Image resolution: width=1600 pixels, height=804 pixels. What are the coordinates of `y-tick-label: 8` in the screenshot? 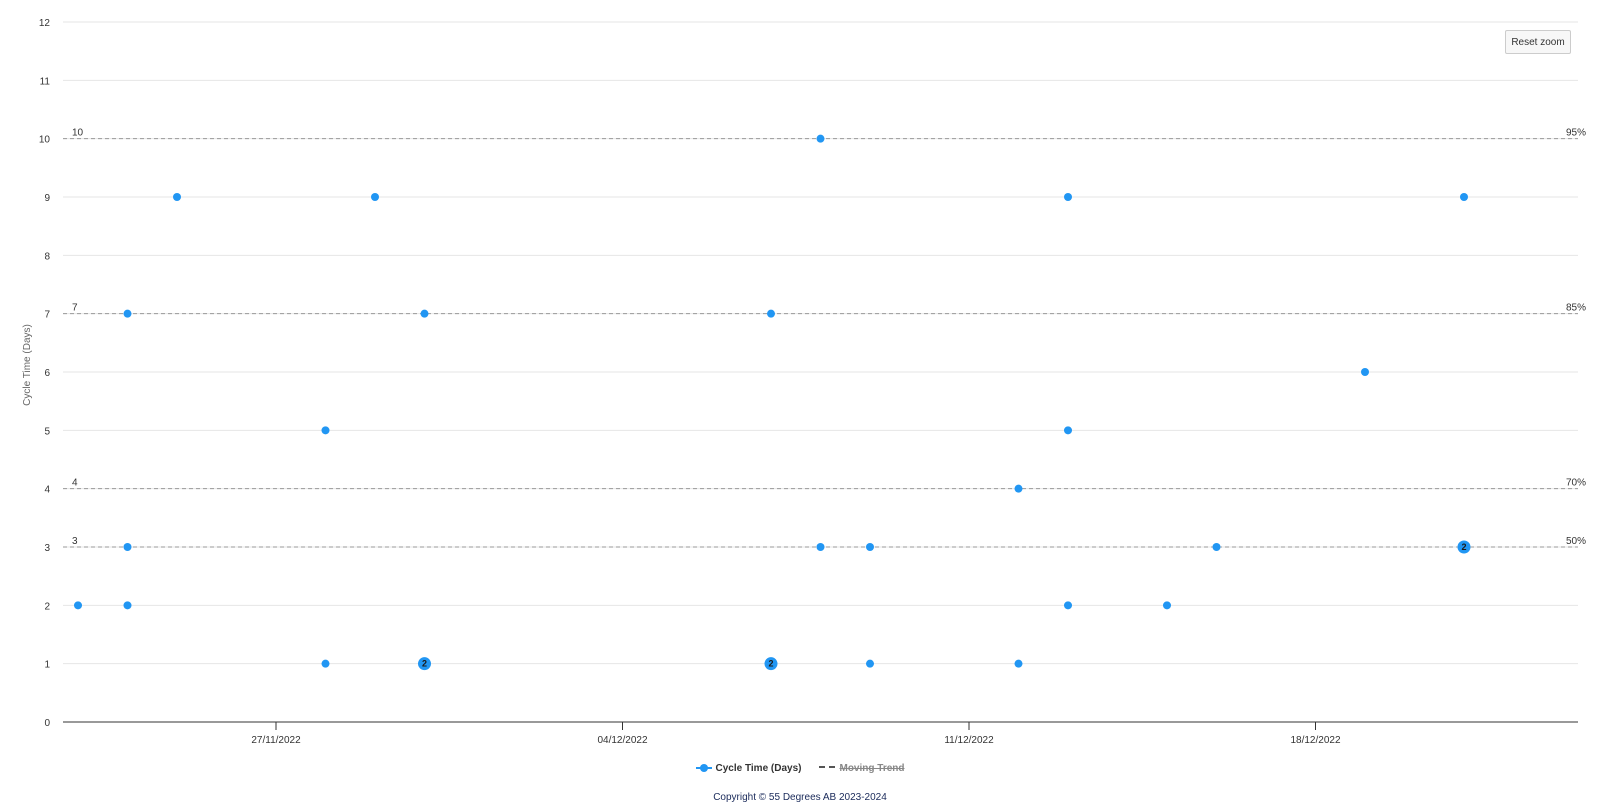 It's located at (47, 256).